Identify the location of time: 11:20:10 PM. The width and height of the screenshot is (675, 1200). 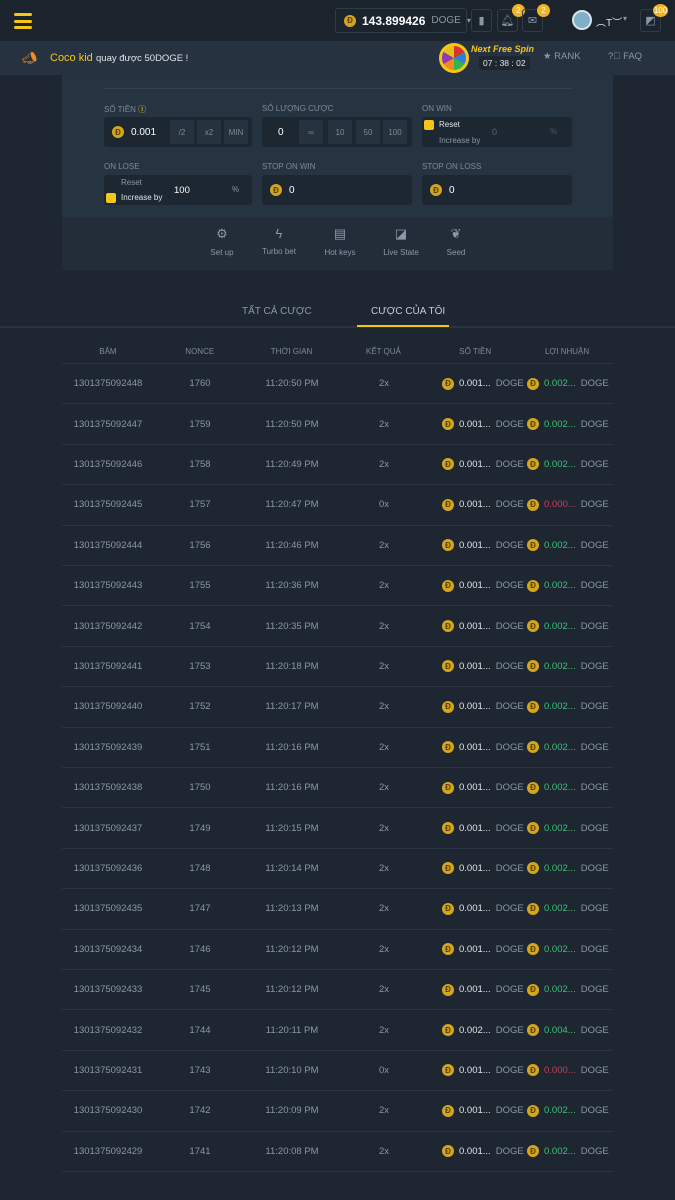
(292, 1070).